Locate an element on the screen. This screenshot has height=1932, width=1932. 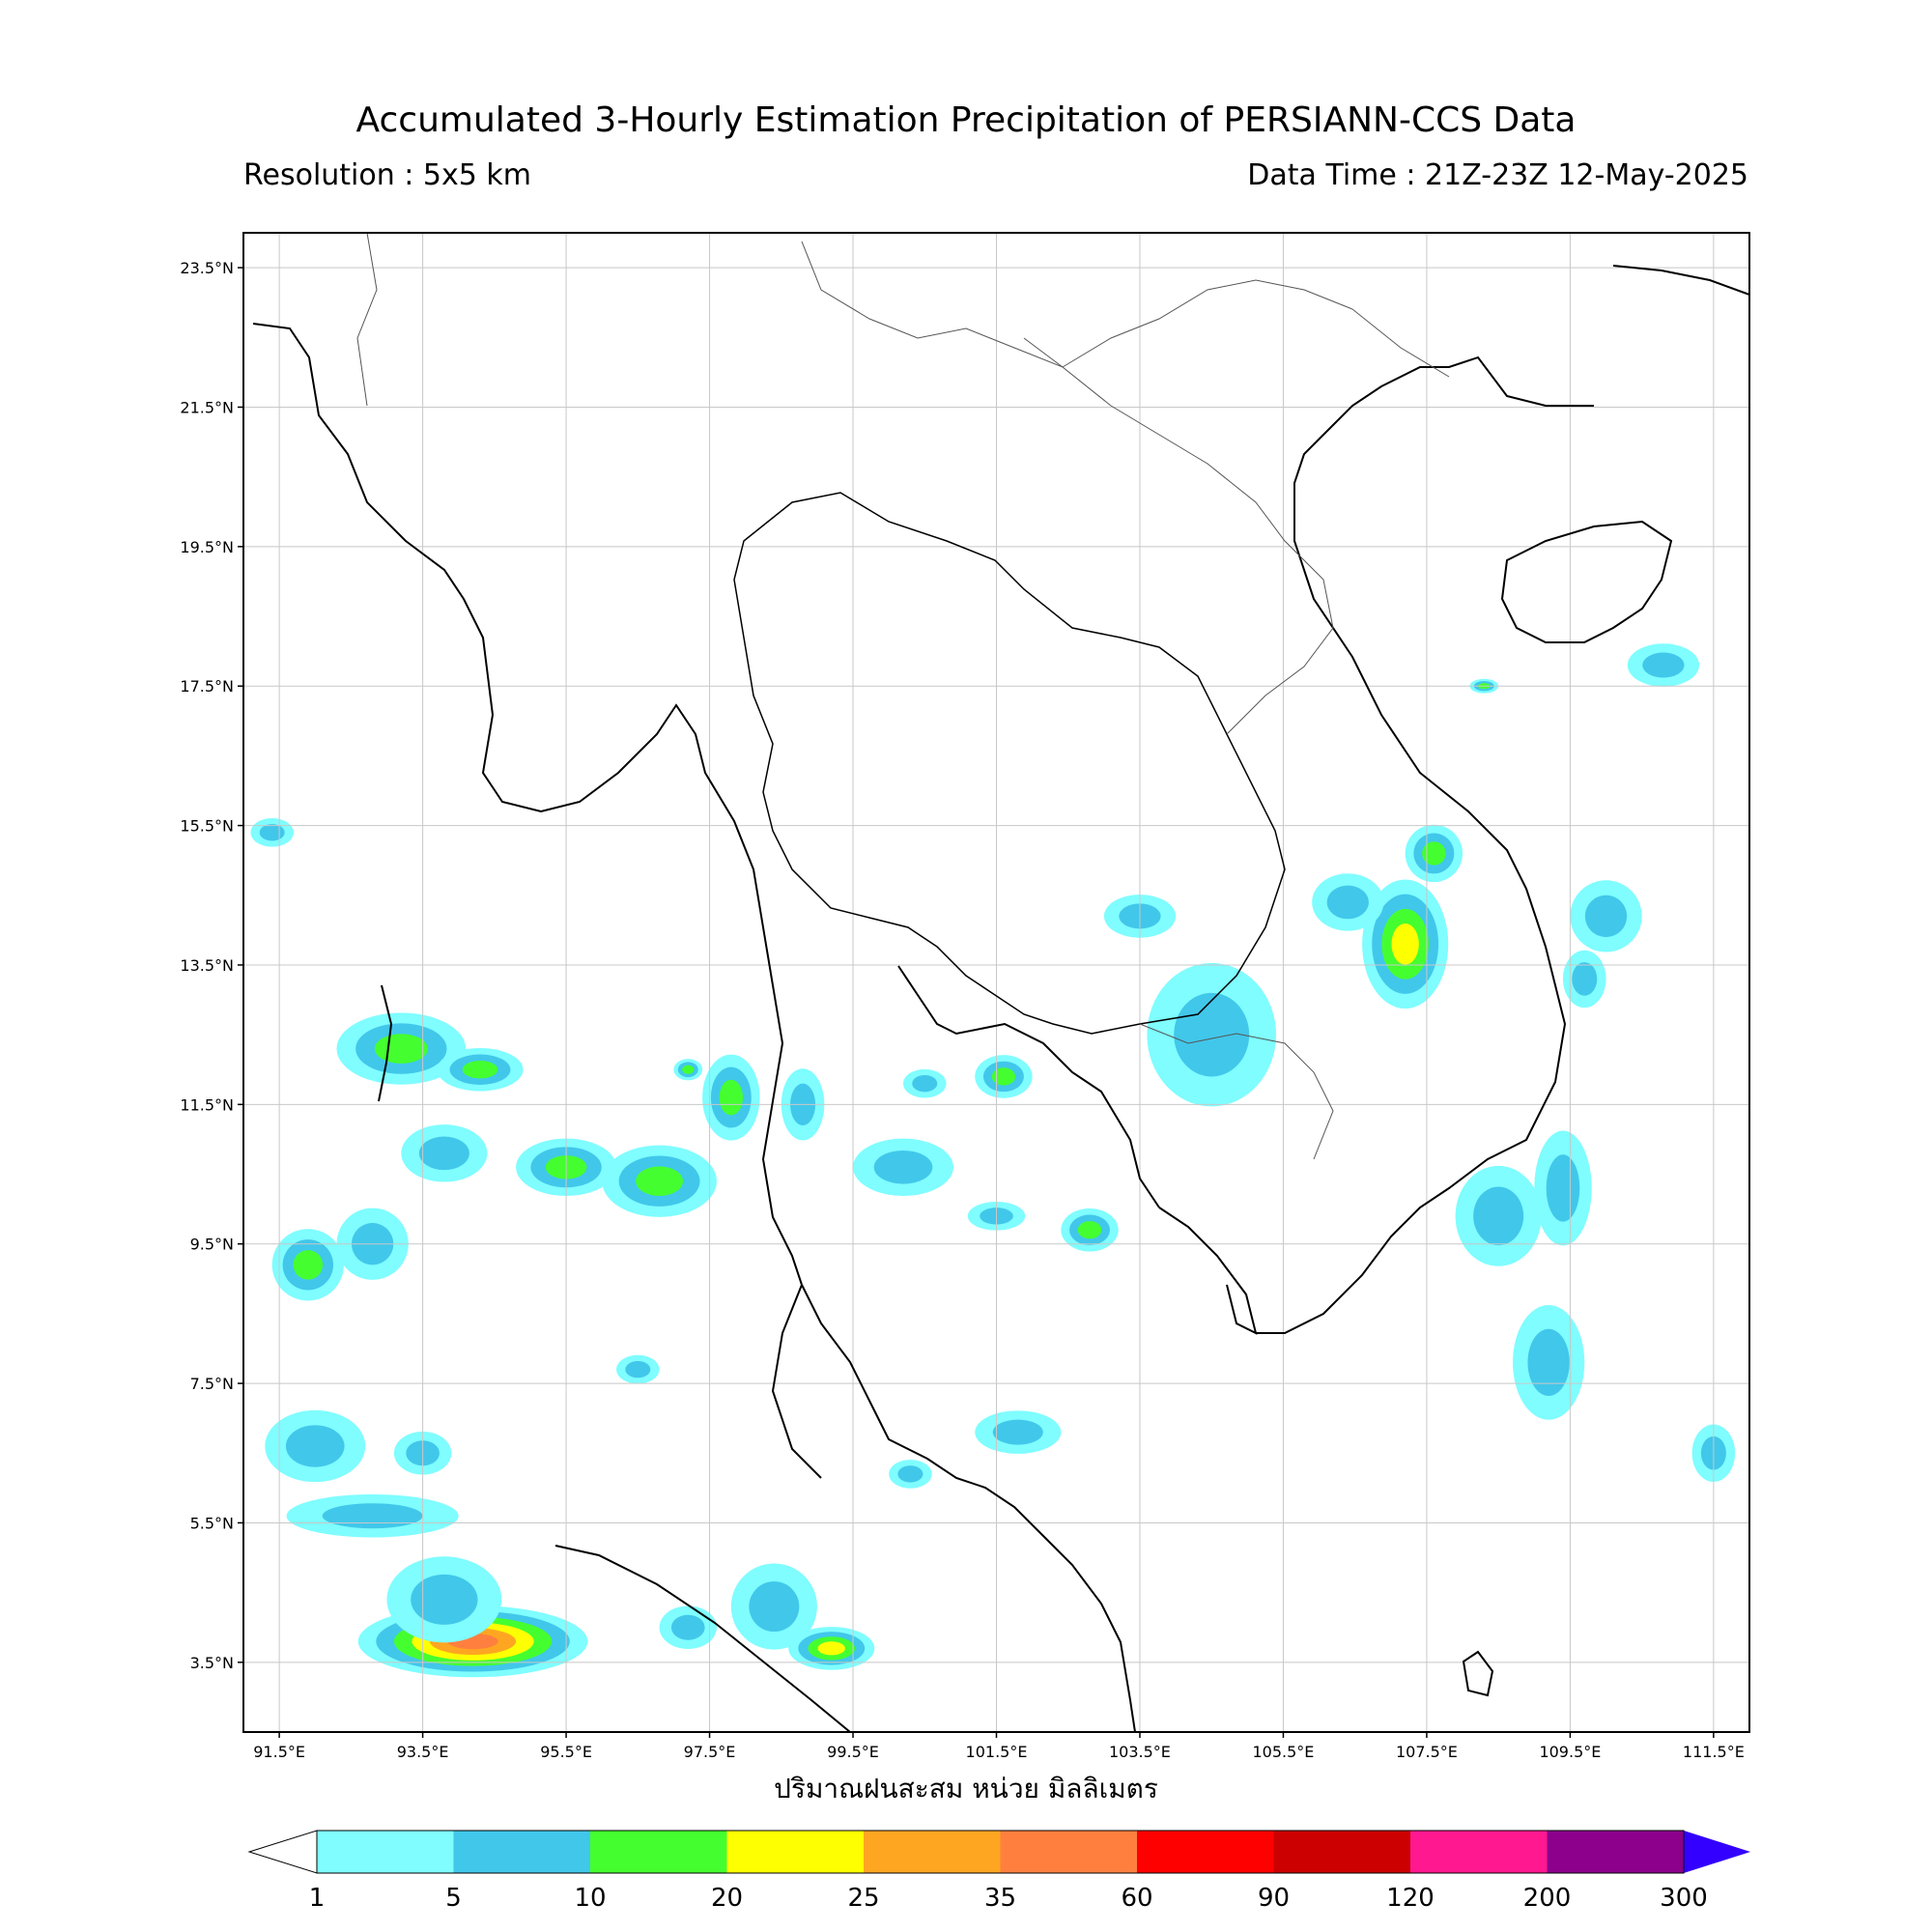
border-cambodia is located at coordinates (1236, 1091).